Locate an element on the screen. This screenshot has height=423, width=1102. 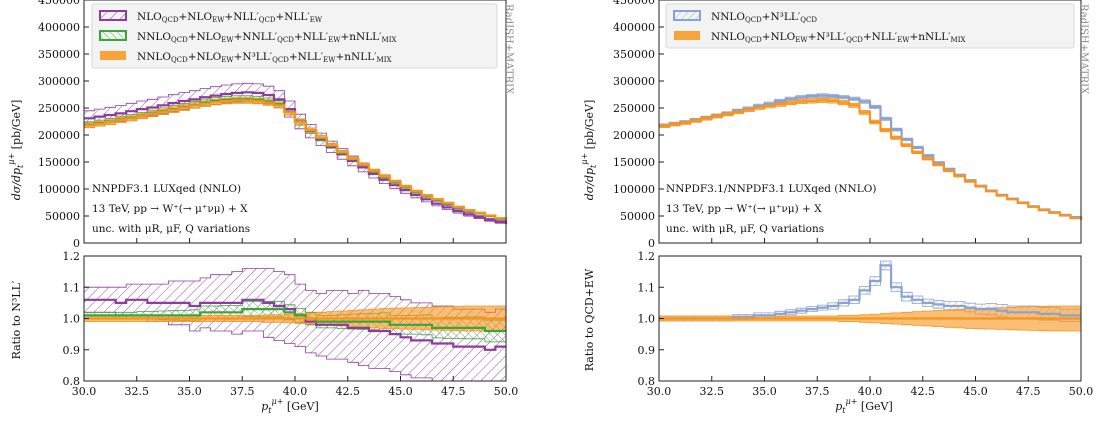
legend-swatch-orange-r is located at coordinates (687, 35).